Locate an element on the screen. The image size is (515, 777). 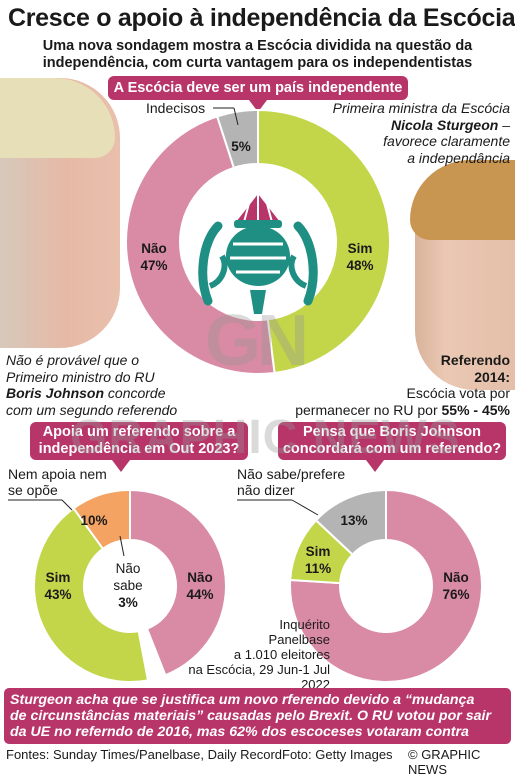
nao-sabe-prefere-label: Não sabe/prefere não dizer is located at coordinates (291, 482).